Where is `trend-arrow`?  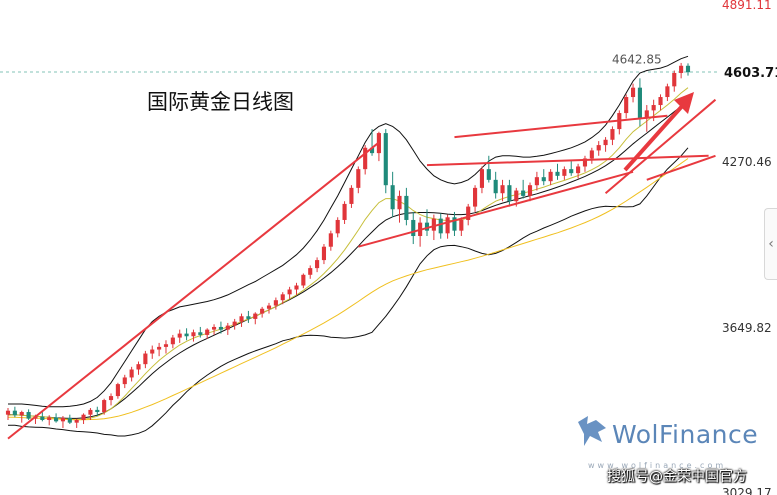 trend-arrow is located at coordinates (658, 132).